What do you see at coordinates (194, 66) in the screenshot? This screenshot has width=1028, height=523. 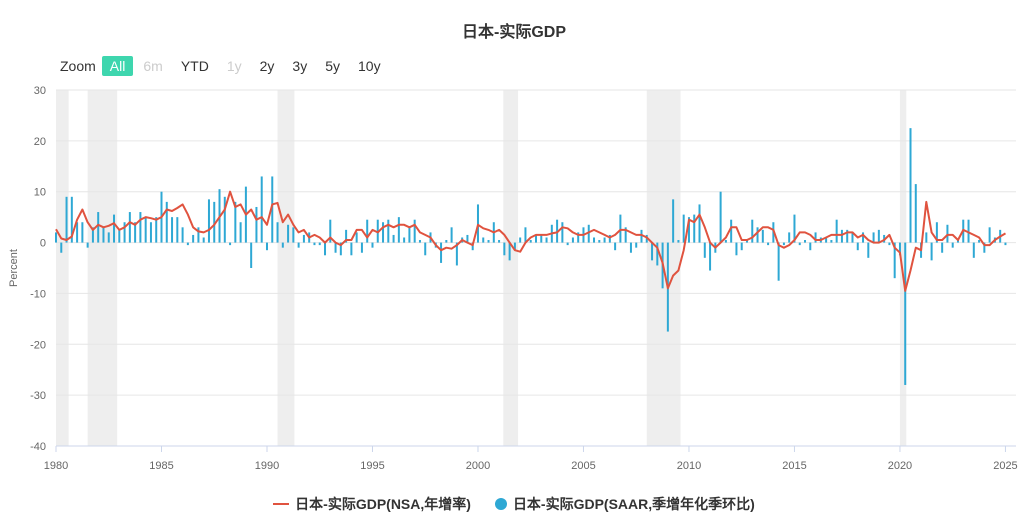 I see `zoom-ytd-button: YTD` at bounding box center [194, 66].